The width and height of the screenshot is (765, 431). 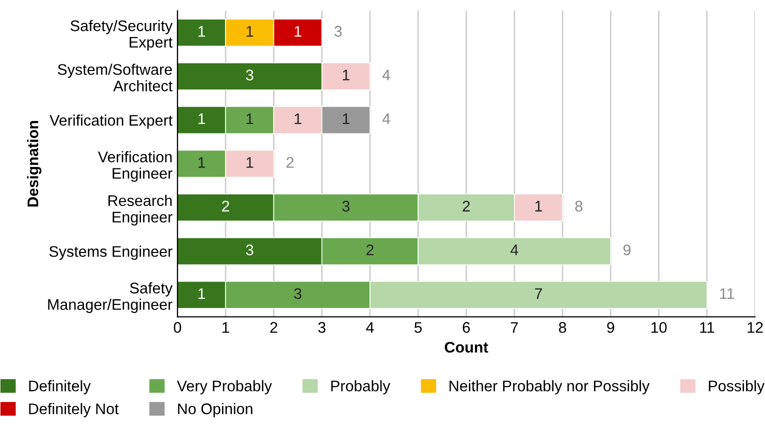 What do you see at coordinates (178, 327) in the screenshot?
I see `x-tick-label: 0` at bounding box center [178, 327].